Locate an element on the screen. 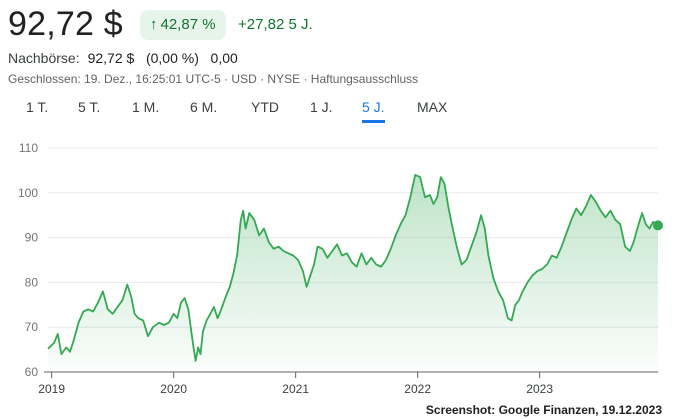 This screenshot has width=674, height=419. after-hours-label: Nachbörse: is located at coordinates (44, 58).